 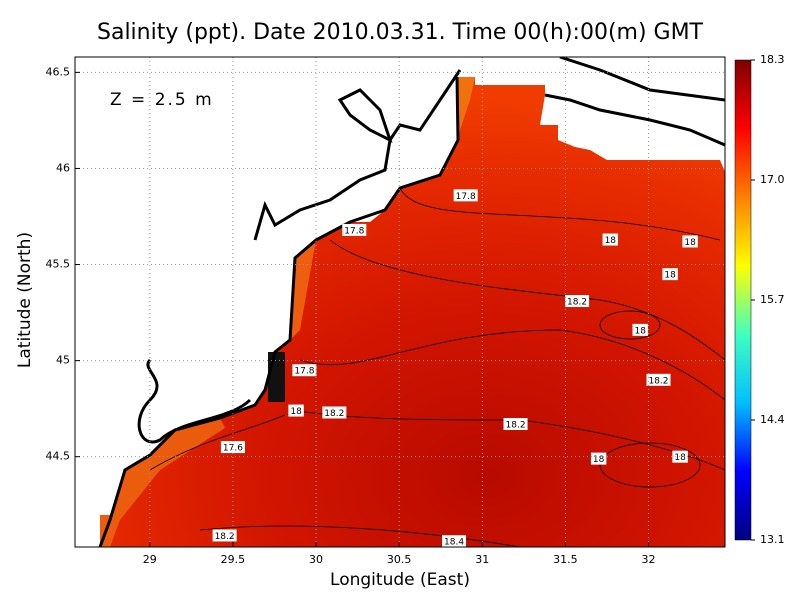 I want to click on x-tick-label: 31.5, so click(x=565, y=559).